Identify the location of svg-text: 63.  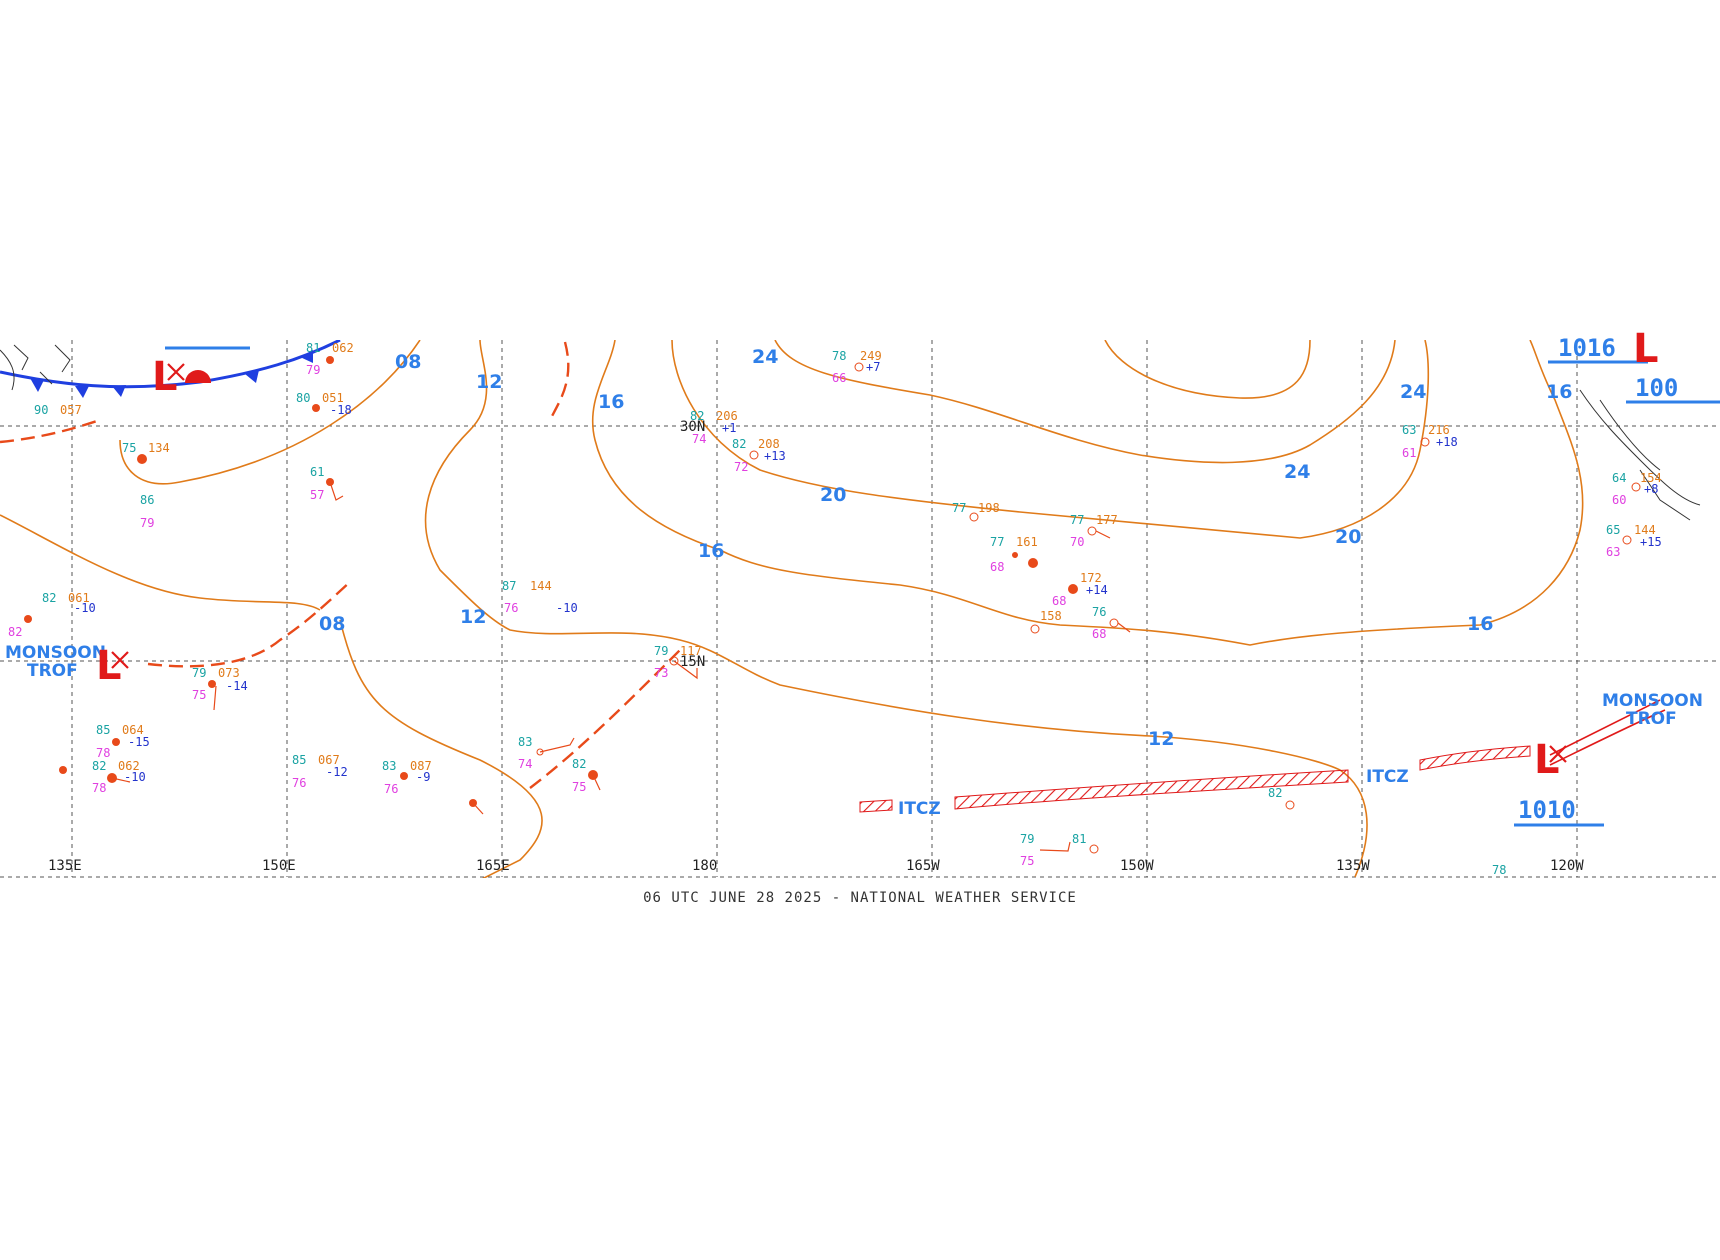
(1409, 430).